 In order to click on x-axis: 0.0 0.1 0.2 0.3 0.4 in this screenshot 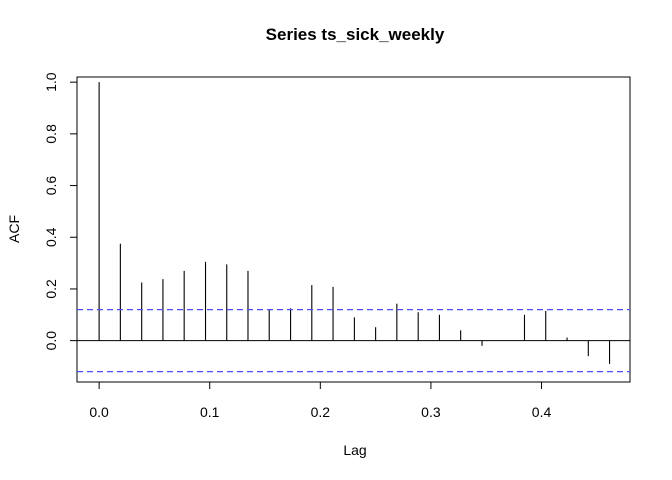, I will do `click(320, 400)`.